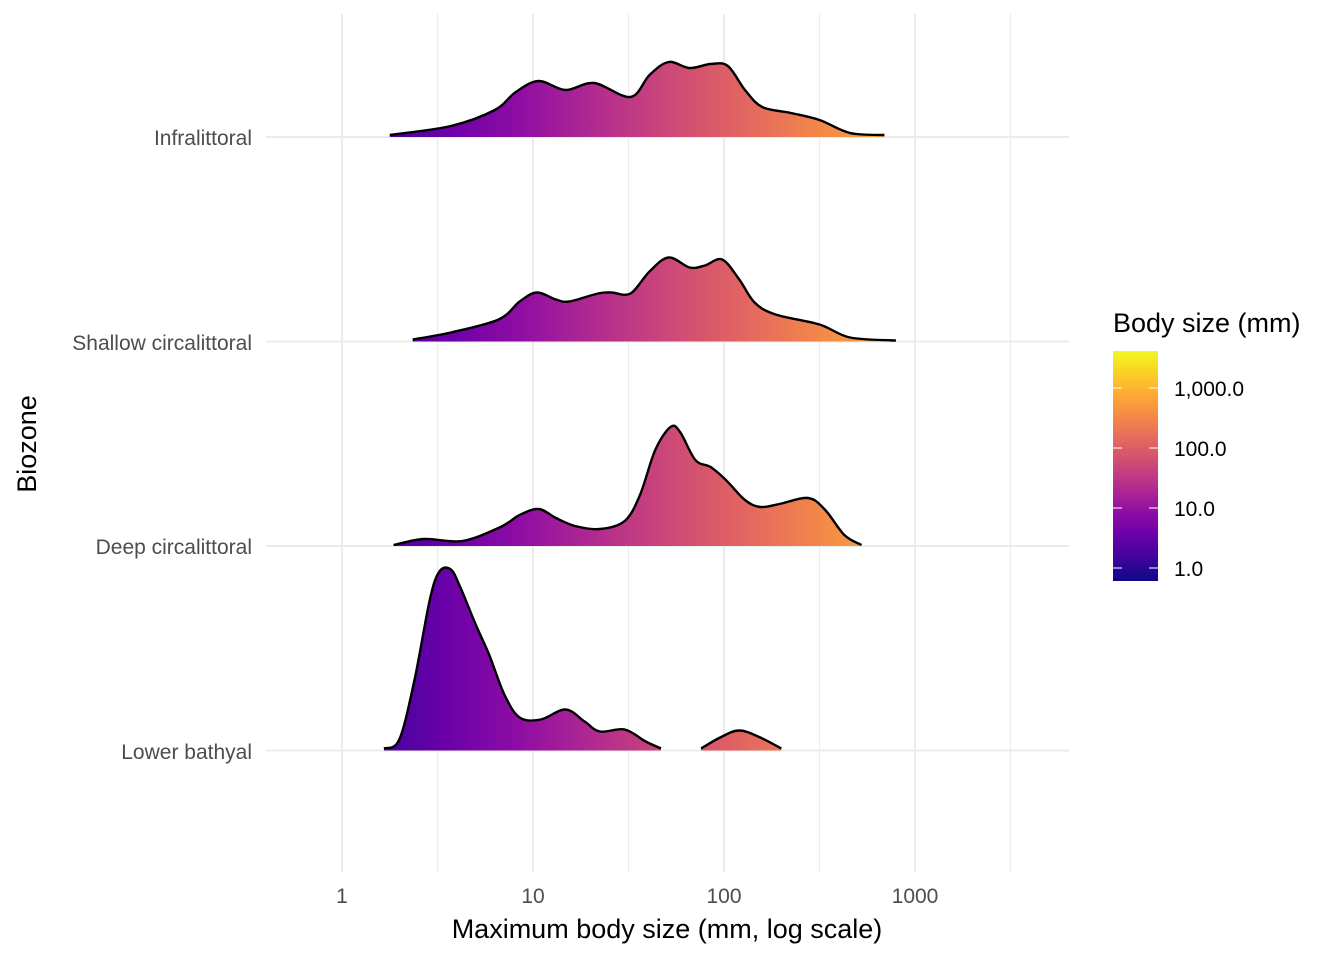 The width and height of the screenshot is (1344, 960). What do you see at coordinates (915, 896) in the screenshot?
I see `x-tick-label: 1000` at bounding box center [915, 896].